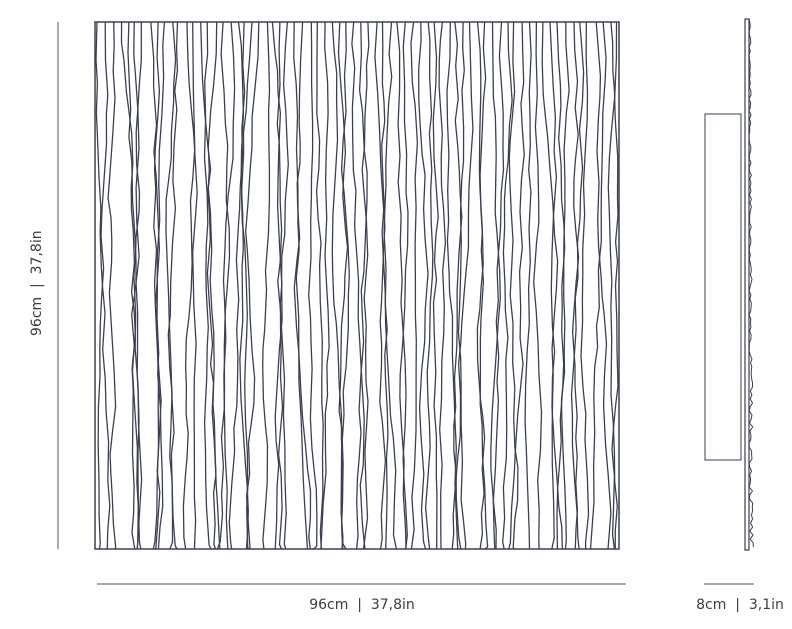 The width and height of the screenshot is (792, 629). I want to click on side-view-panel-profile, so click(749, 284).